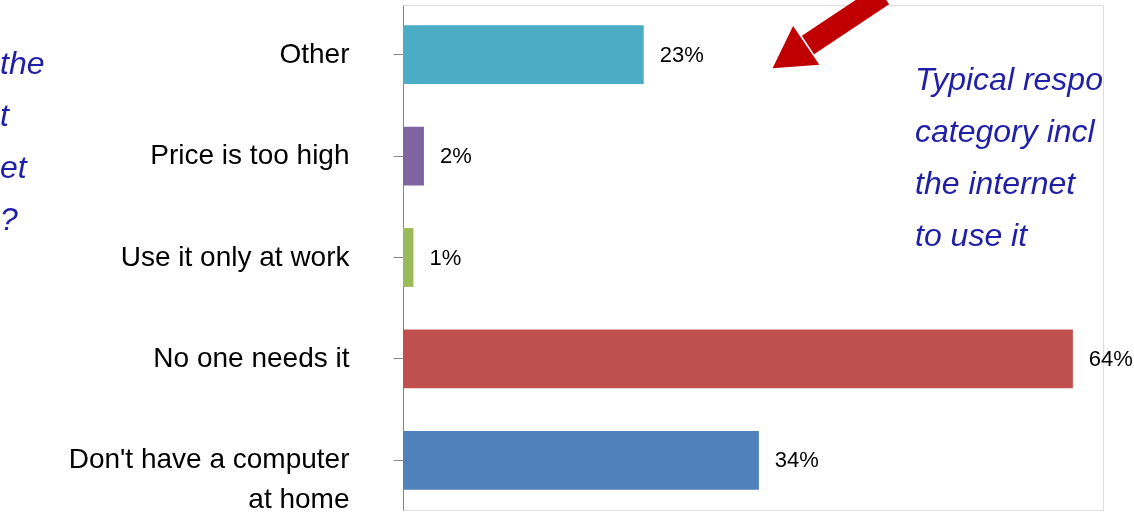 The width and height of the screenshot is (1134, 512). Describe the element at coordinates (250, 155) in the screenshot. I see `y-tick-label: Price is too high` at that location.